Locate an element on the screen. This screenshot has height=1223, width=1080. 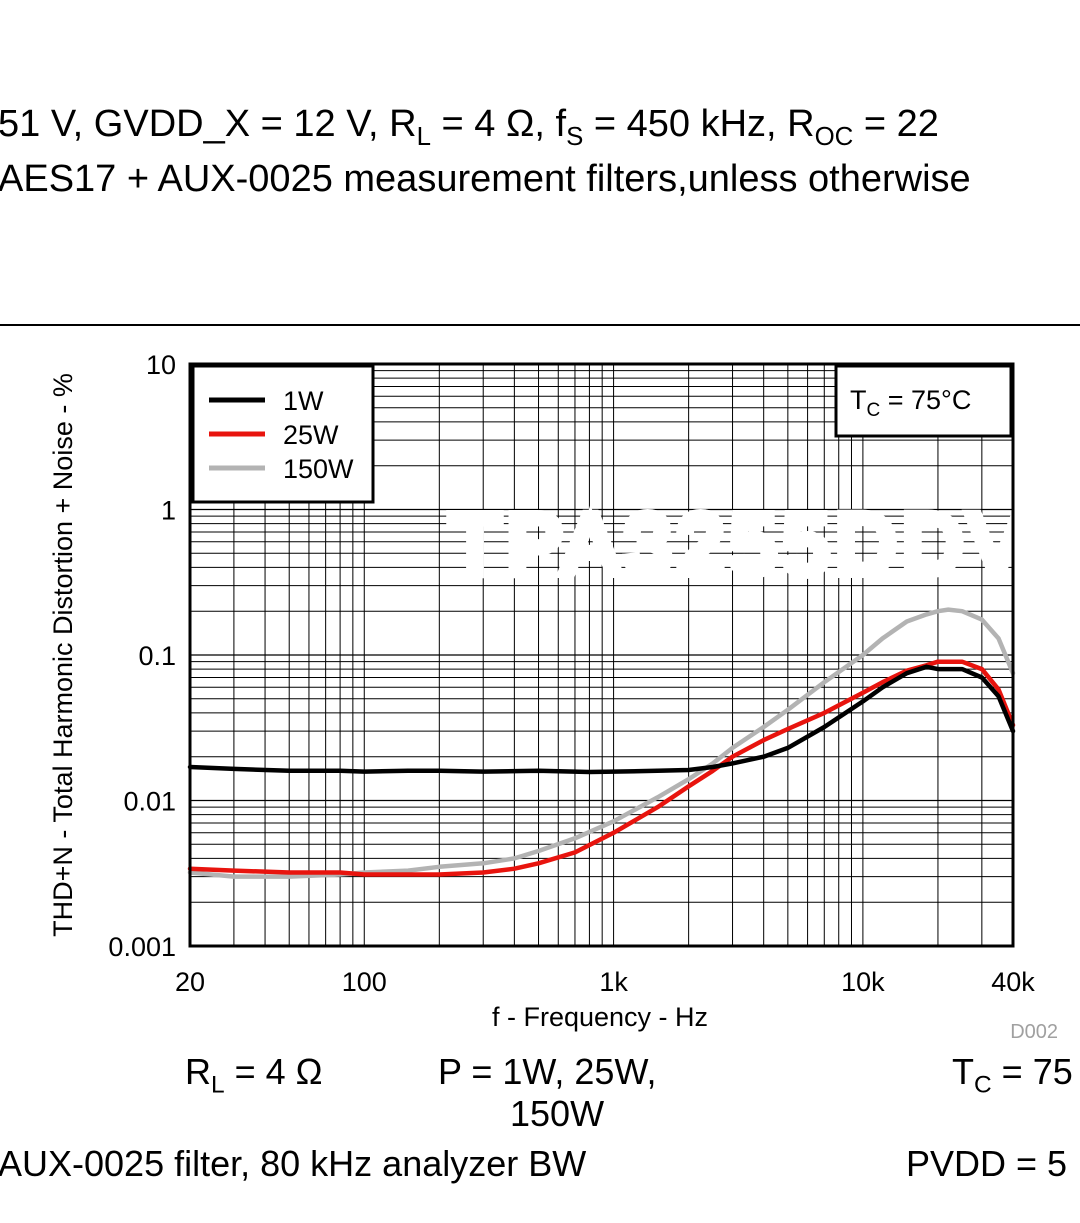
conditions-text-a: 51 V, GVDD_X = 12 V, R is located at coordinates (208, 124).